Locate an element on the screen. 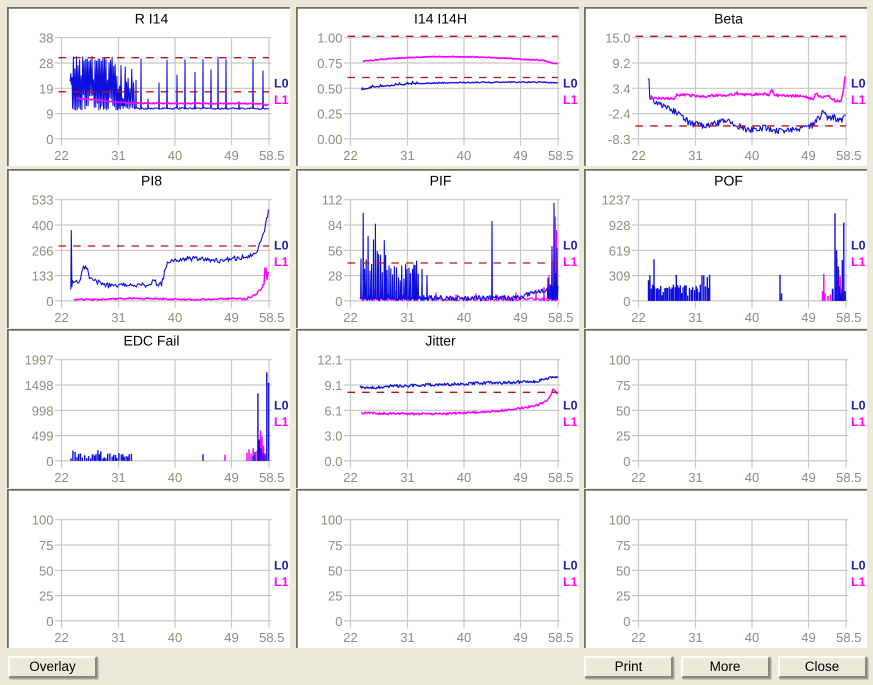  svg-text: POF is located at coordinates (728, 180).